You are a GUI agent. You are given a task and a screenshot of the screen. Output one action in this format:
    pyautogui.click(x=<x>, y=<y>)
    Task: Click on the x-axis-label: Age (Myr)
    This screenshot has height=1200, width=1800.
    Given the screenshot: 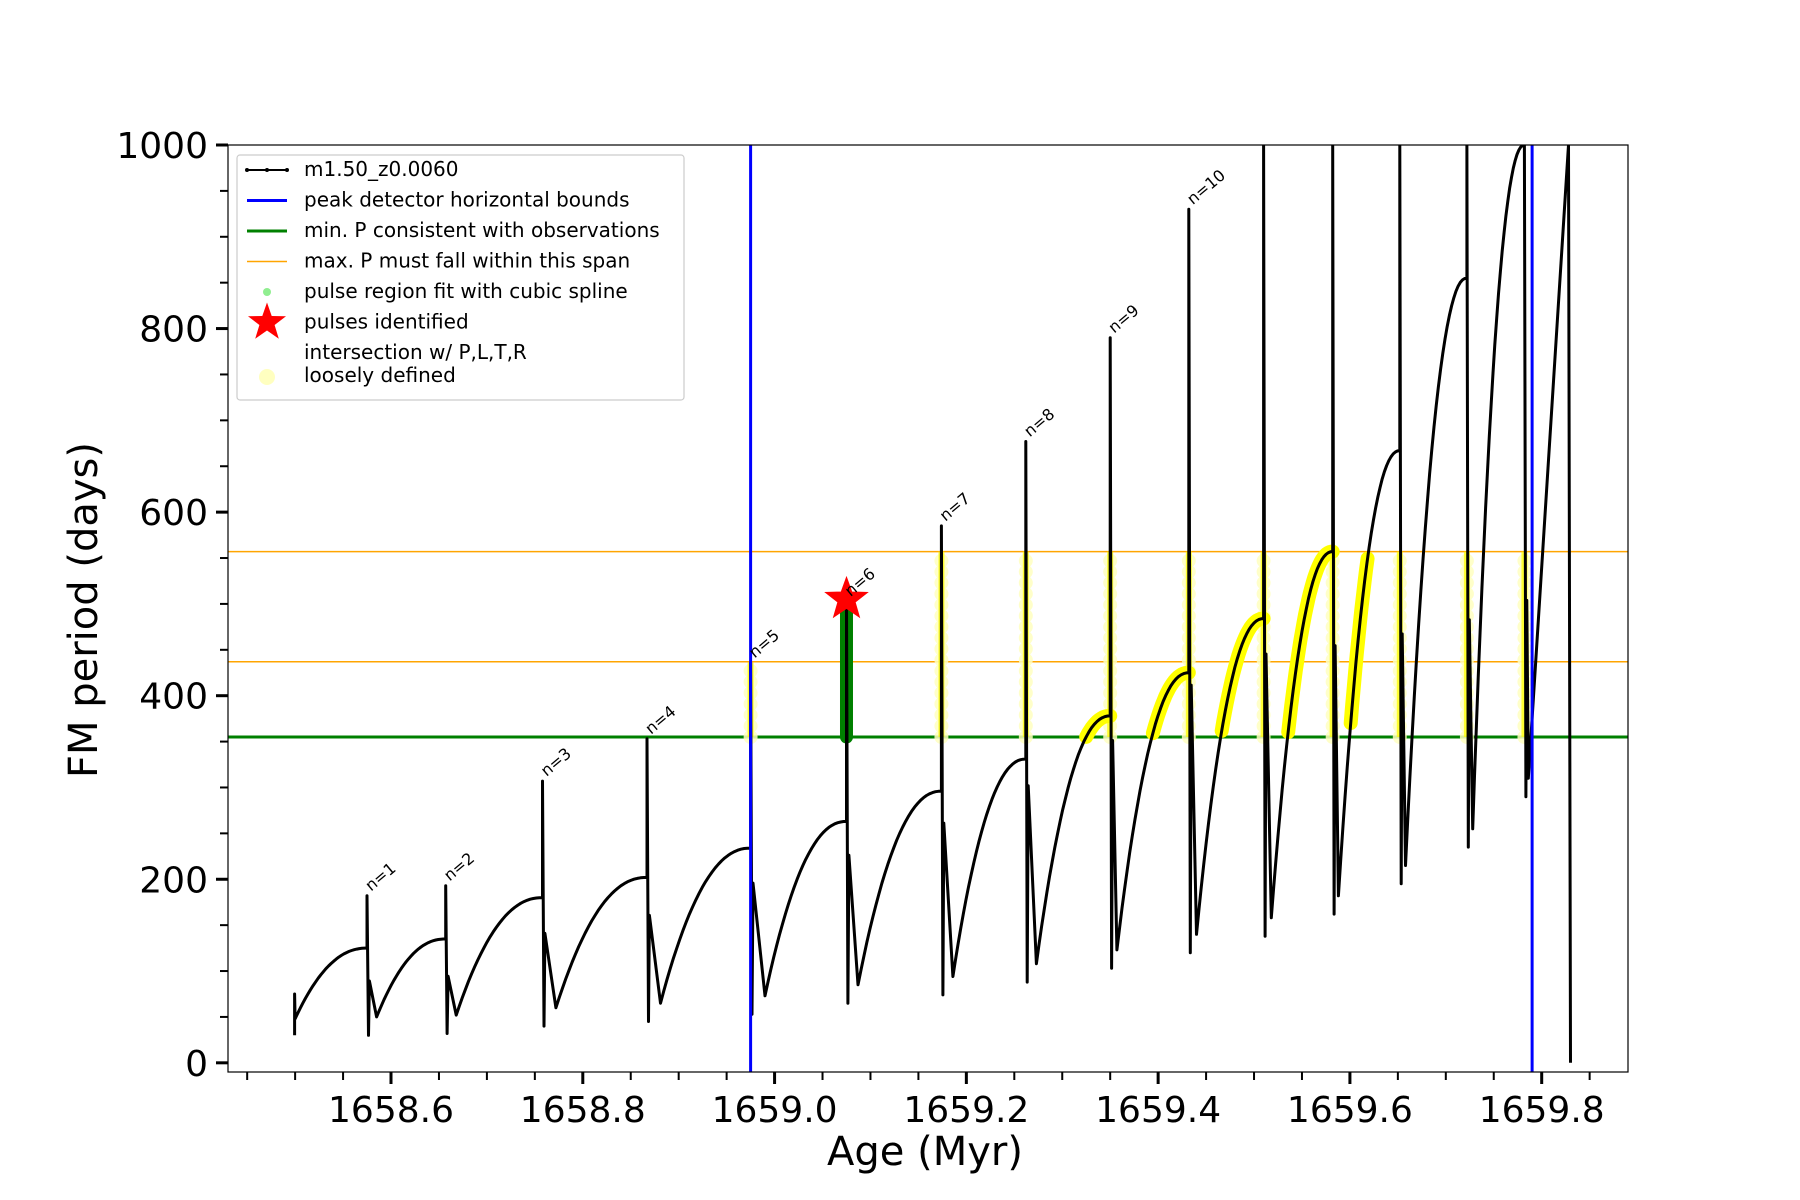 What is the action you would take?
    pyautogui.click(x=925, y=1152)
    